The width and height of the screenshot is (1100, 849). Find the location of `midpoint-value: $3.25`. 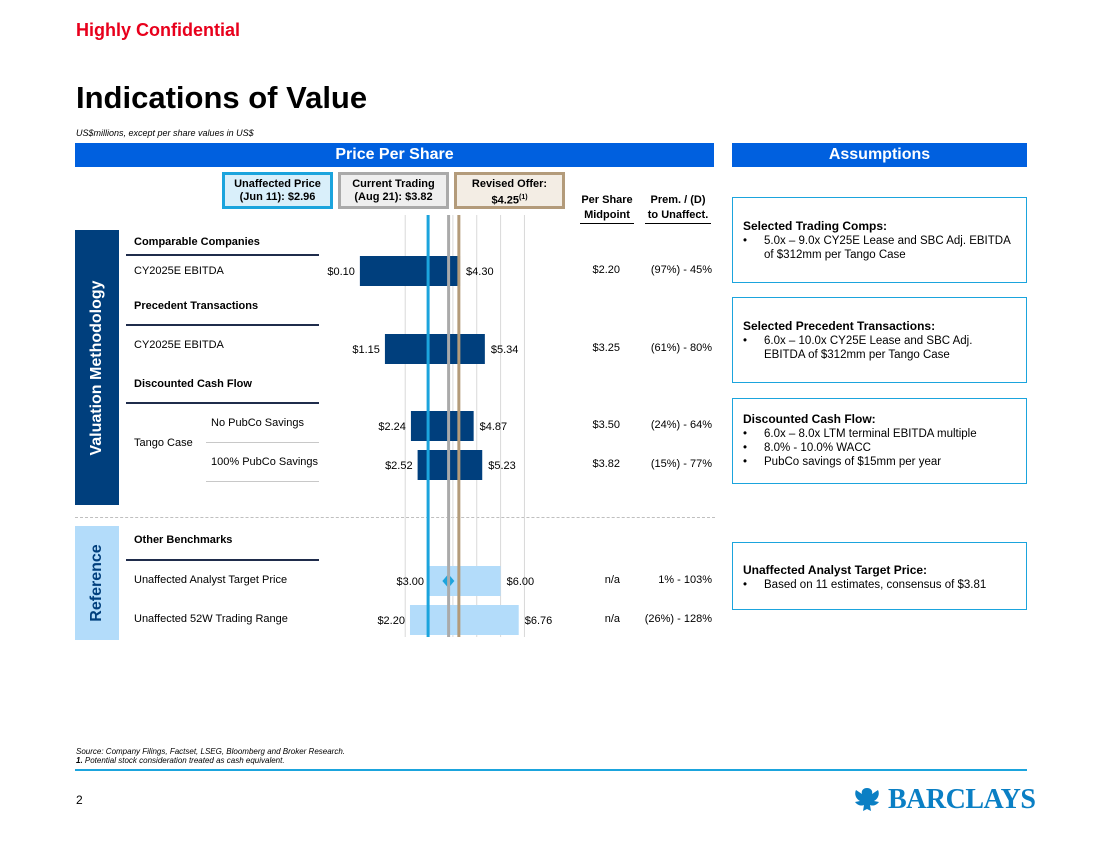

midpoint-value: $3.25 is located at coordinates (606, 348).